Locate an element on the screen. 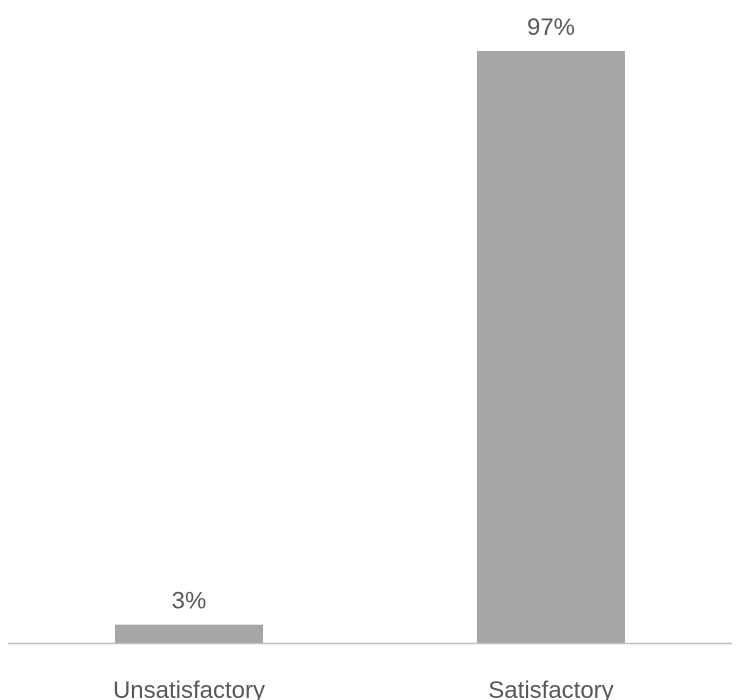  data-label-satisfactory: 97% is located at coordinates (551, 27).